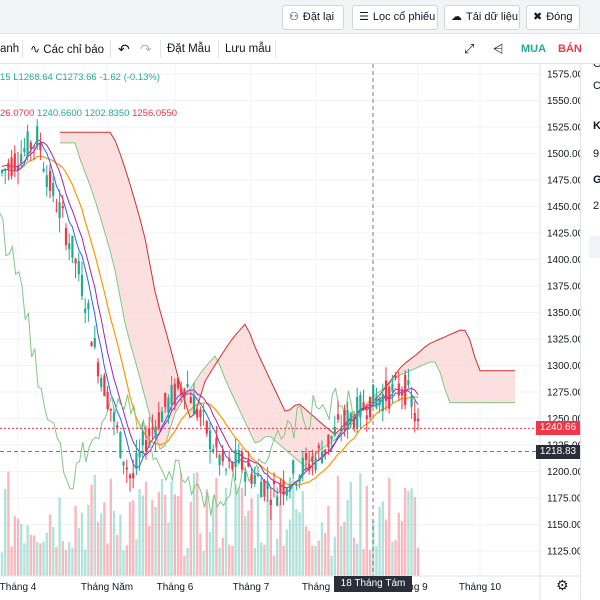  What do you see at coordinates (248, 49) in the screenshot?
I see `save-template-button: Lưu mẫu` at bounding box center [248, 49].